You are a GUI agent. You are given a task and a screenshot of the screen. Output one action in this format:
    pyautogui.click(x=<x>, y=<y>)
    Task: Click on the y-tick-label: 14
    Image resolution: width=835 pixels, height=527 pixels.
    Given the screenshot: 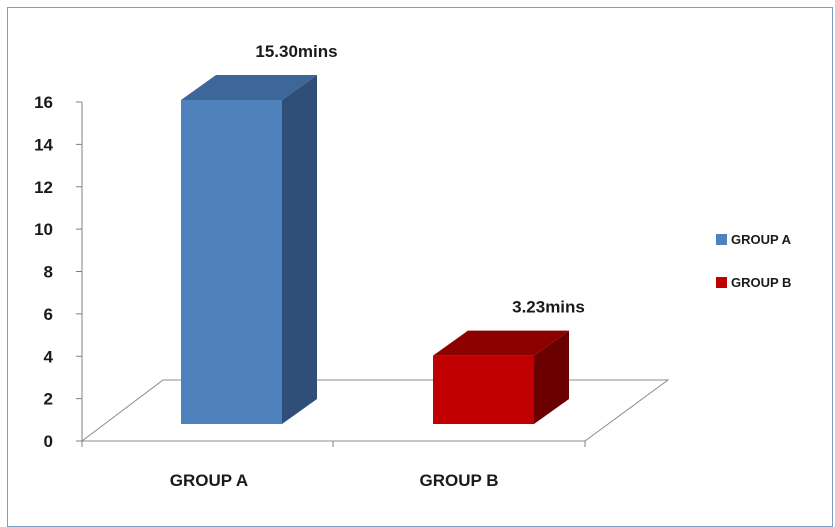 What is the action you would take?
    pyautogui.click(x=43, y=144)
    